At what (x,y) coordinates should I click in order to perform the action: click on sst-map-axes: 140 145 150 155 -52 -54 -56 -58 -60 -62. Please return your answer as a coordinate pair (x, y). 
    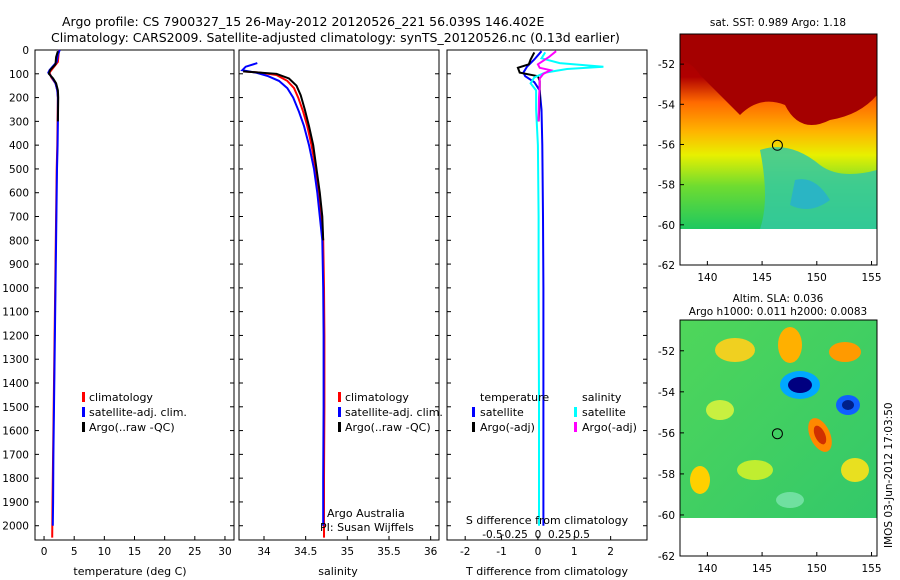
    Looking at the image, I should click on (770, 171).